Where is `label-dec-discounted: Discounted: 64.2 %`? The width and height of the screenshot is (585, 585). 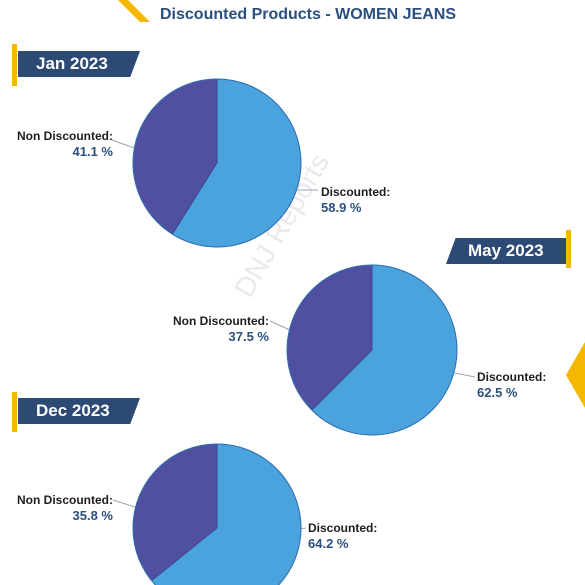 label-dec-discounted: Discounted: 64.2 % is located at coordinates (342, 536).